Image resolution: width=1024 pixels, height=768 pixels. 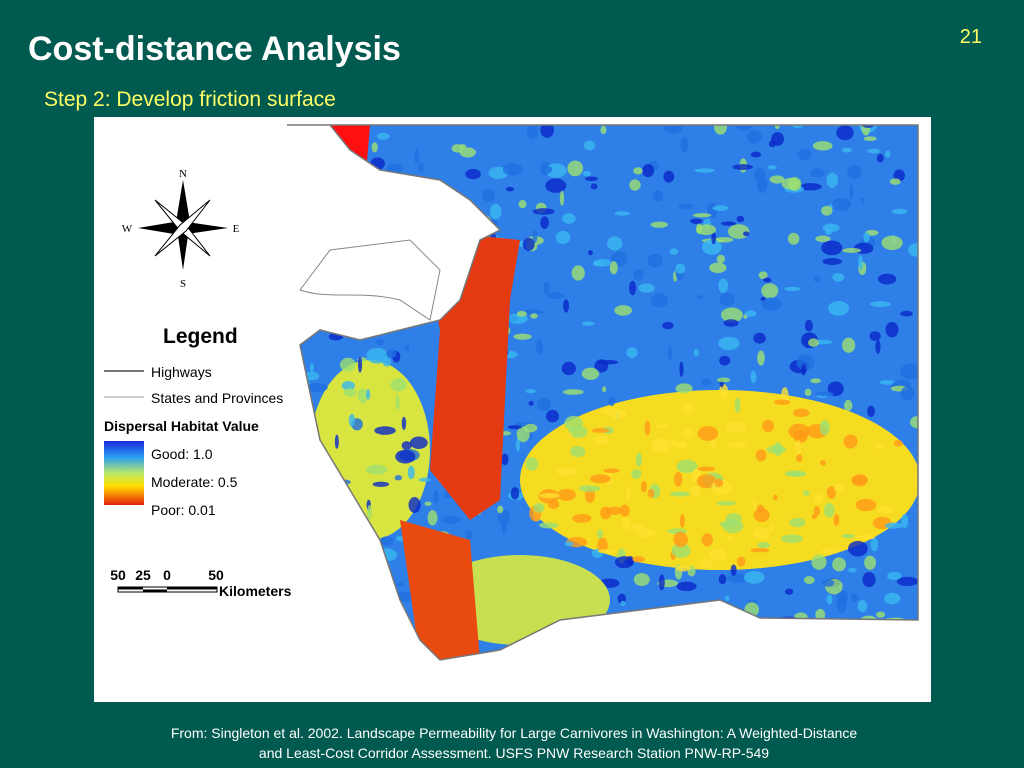 I want to click on scale-tick: 0, so click(x=167, y=575).